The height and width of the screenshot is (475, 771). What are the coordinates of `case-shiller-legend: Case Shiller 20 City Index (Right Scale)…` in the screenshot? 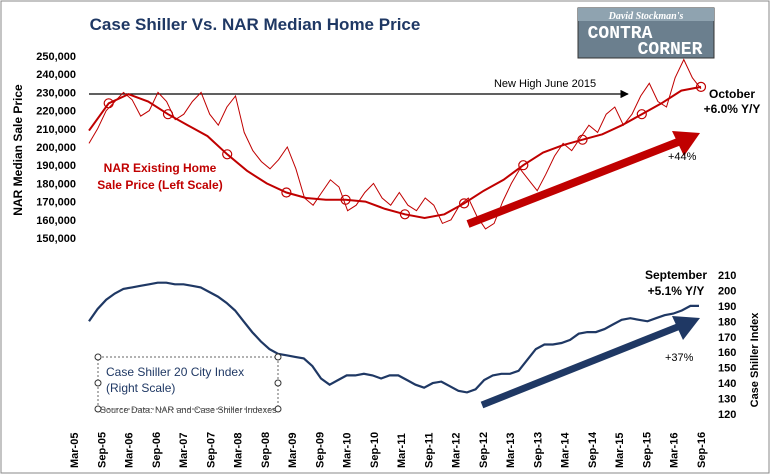 It's located at (188, 384).